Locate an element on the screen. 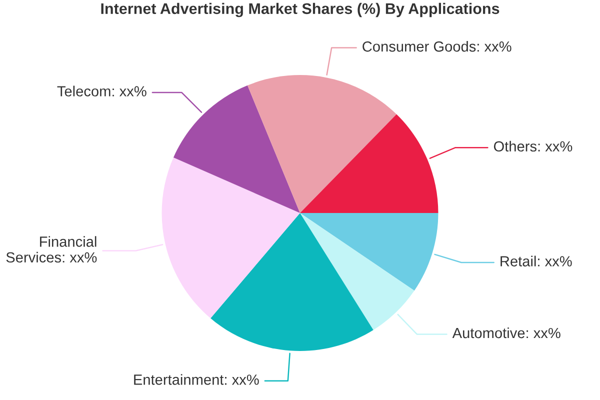 The image size is (600, 400). slice-label: Financial Services: xx% is located at coordinates (51, 249).